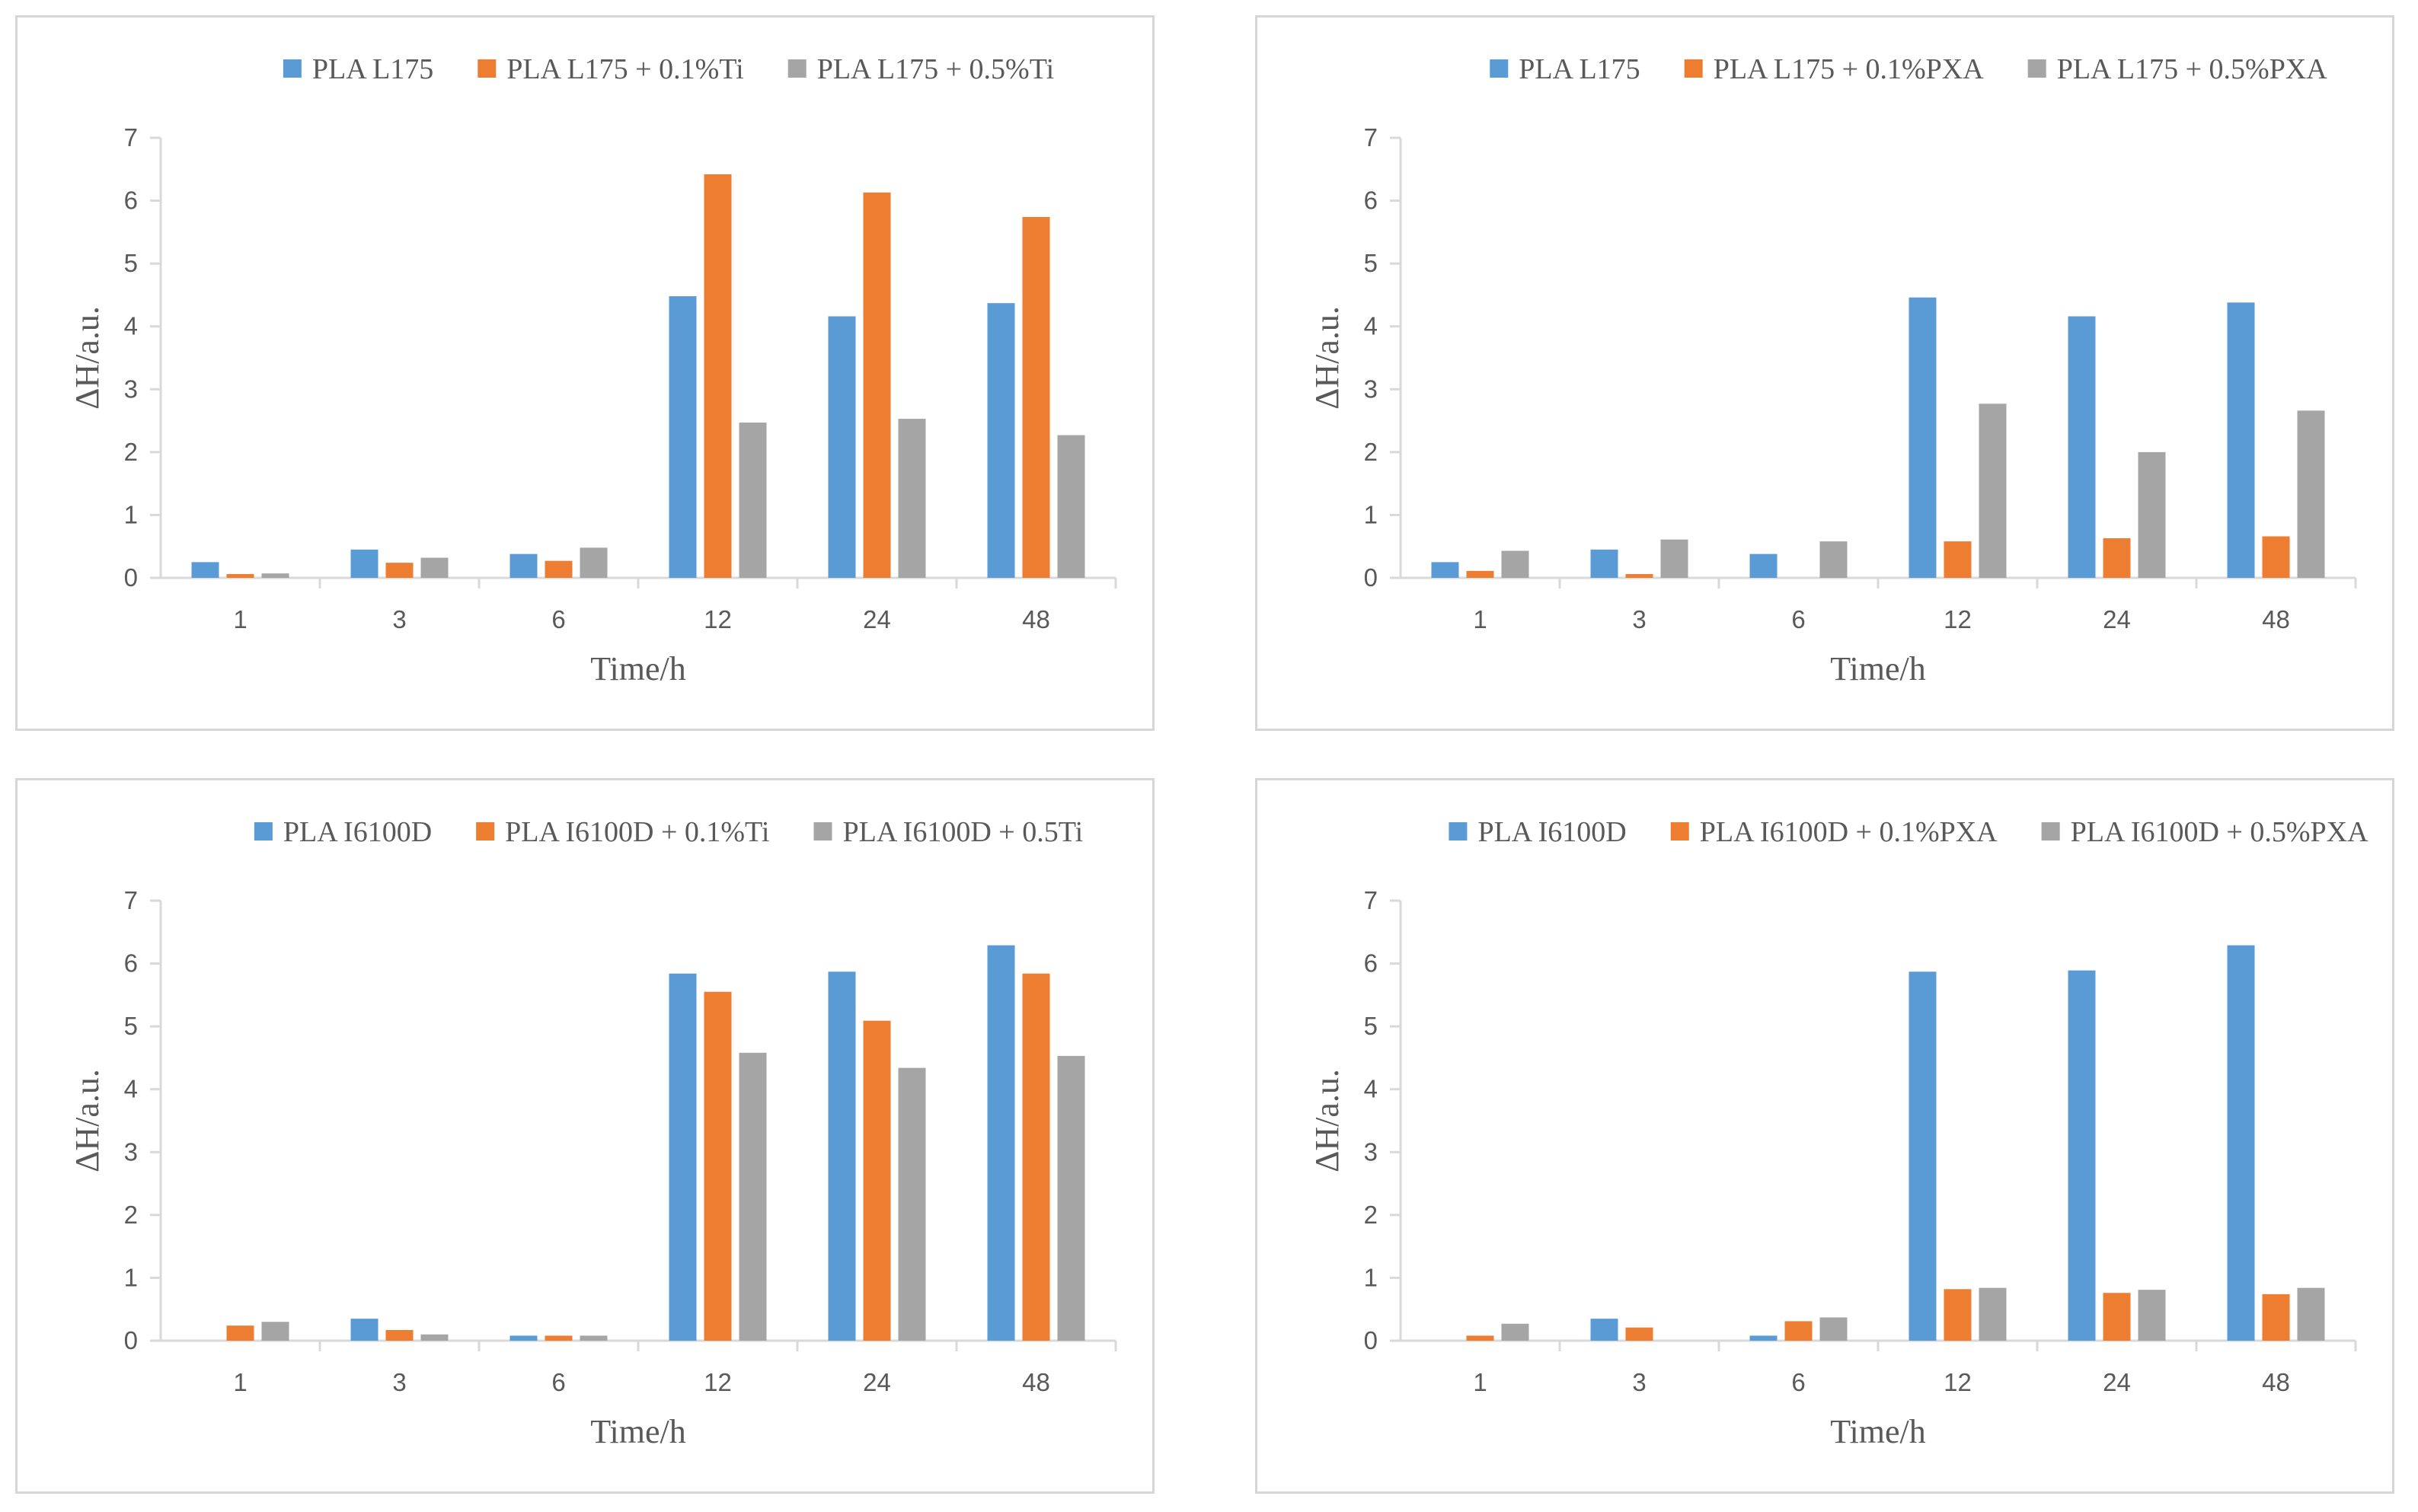 The height and width of the screenshot is (1512, 2418). Describe the element at coordinates (1833, 1329) in the screenshot. I see `bar-pla-i6100d-0-5-pxa-t6` at that location.